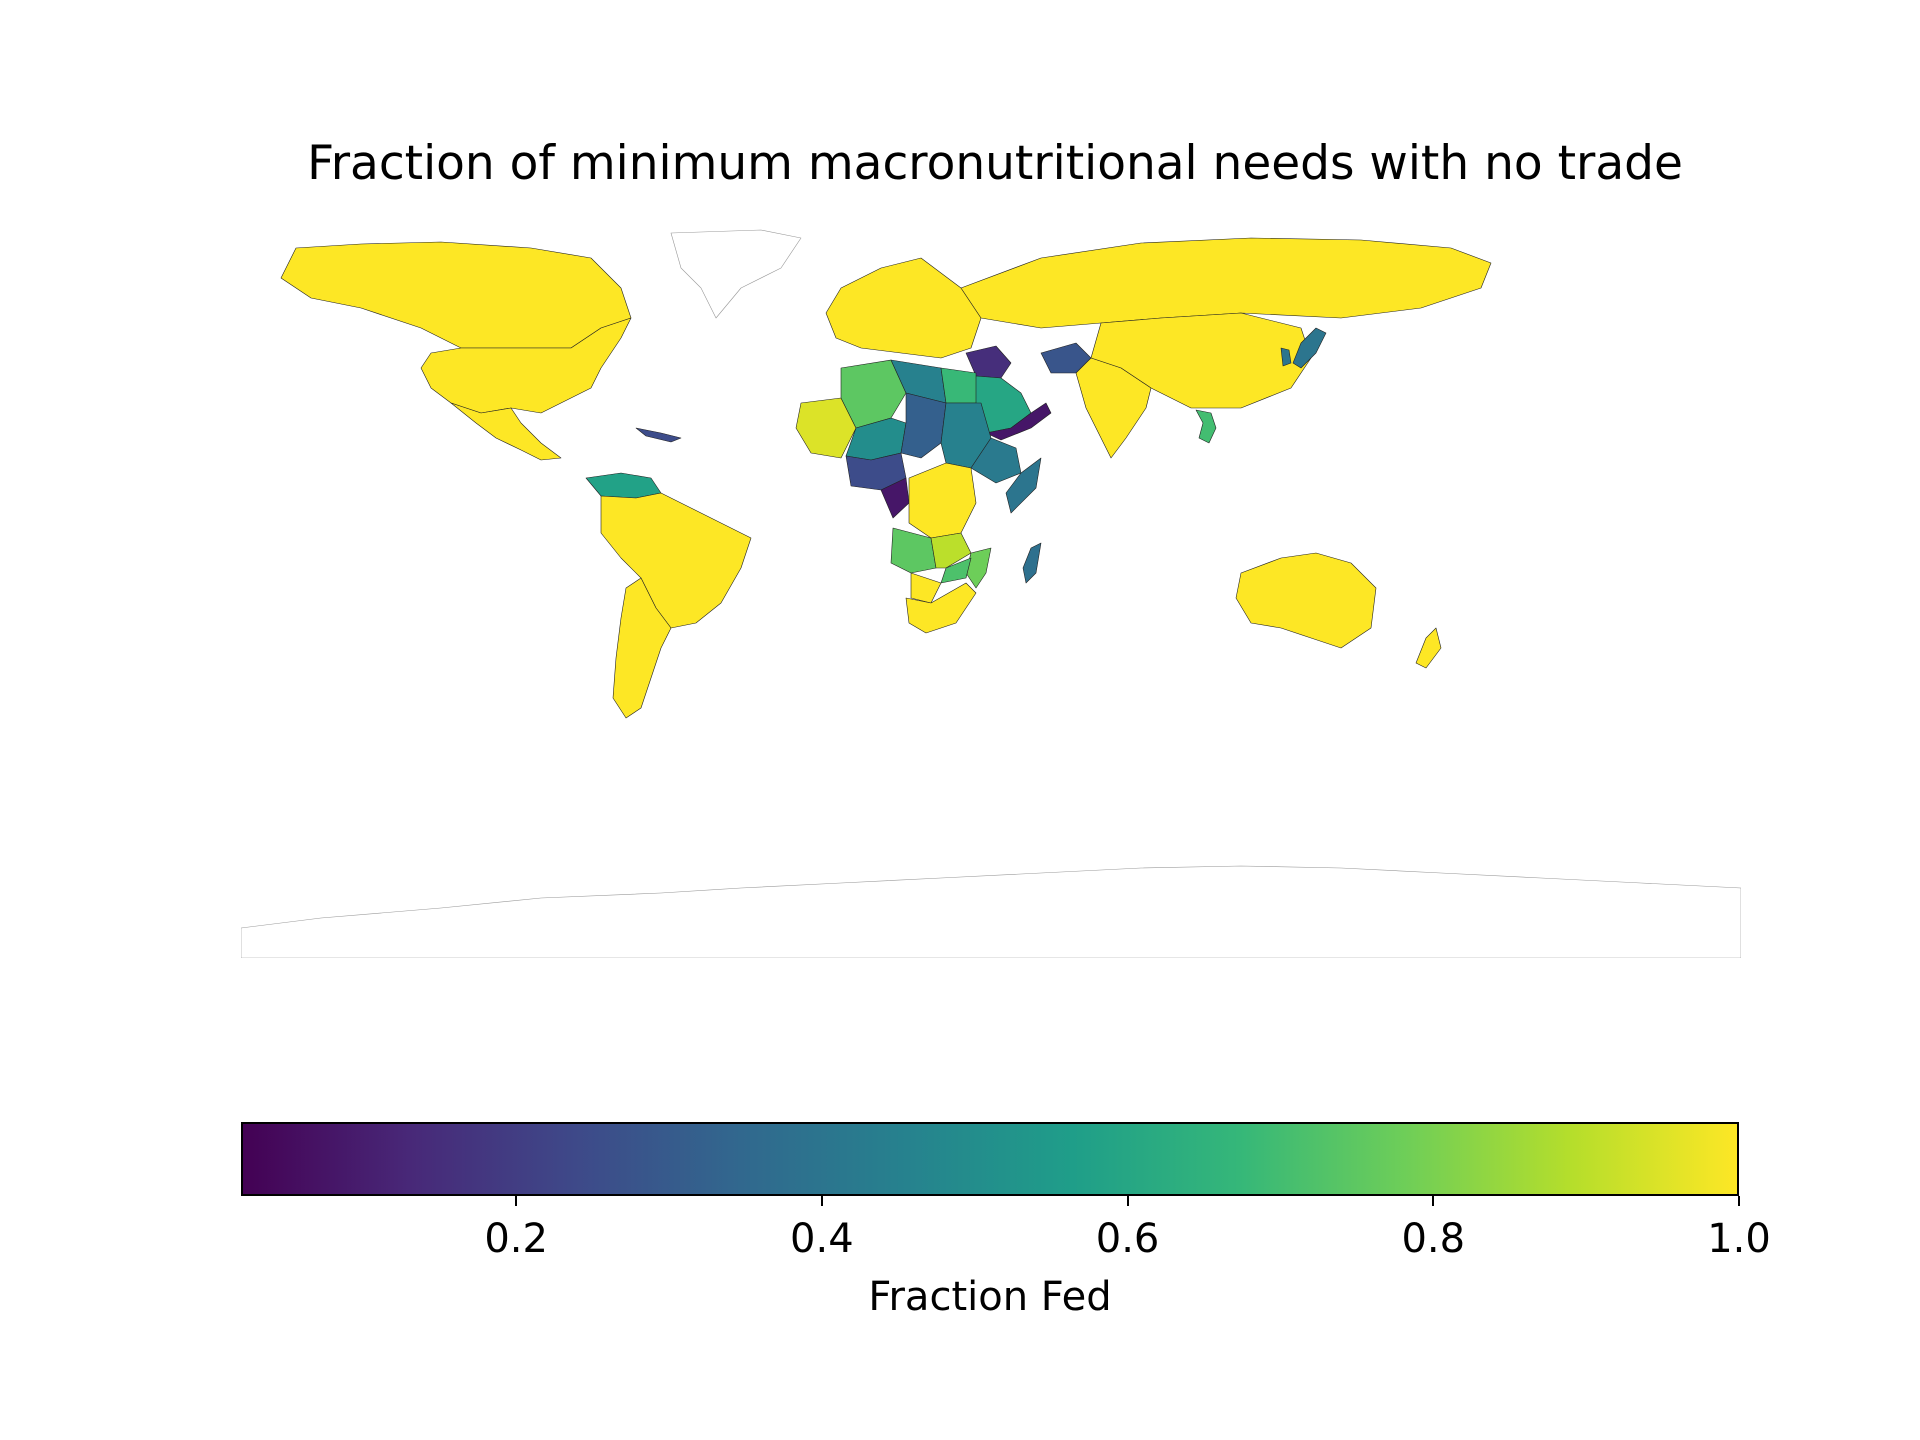  I want to click on region-canada, so click(456, 295).